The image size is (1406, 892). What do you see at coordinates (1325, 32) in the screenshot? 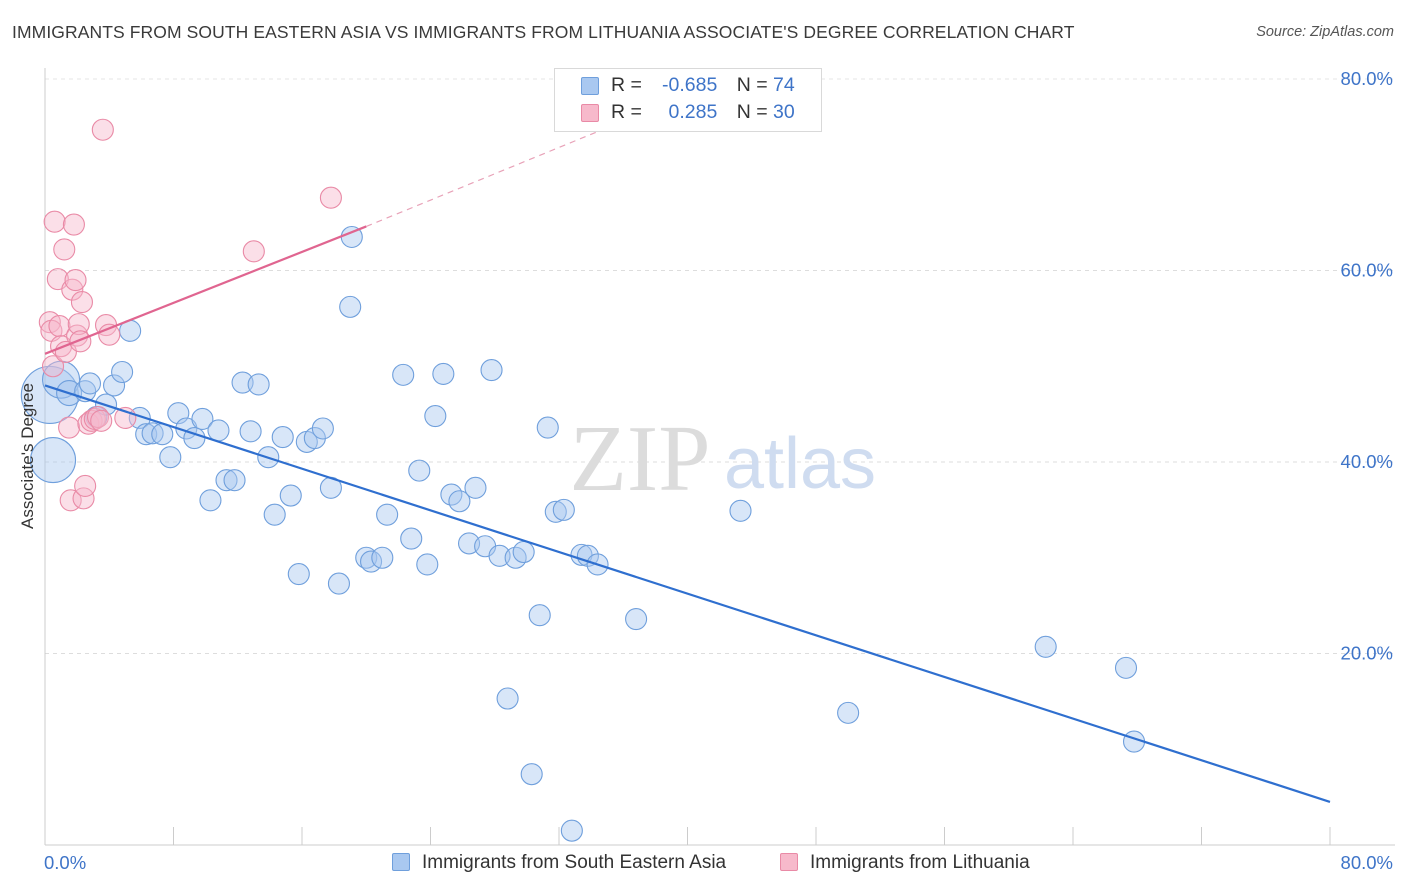
I see `source-label: Source: ZipAtlas.com` at bounding box center [1325, 32].